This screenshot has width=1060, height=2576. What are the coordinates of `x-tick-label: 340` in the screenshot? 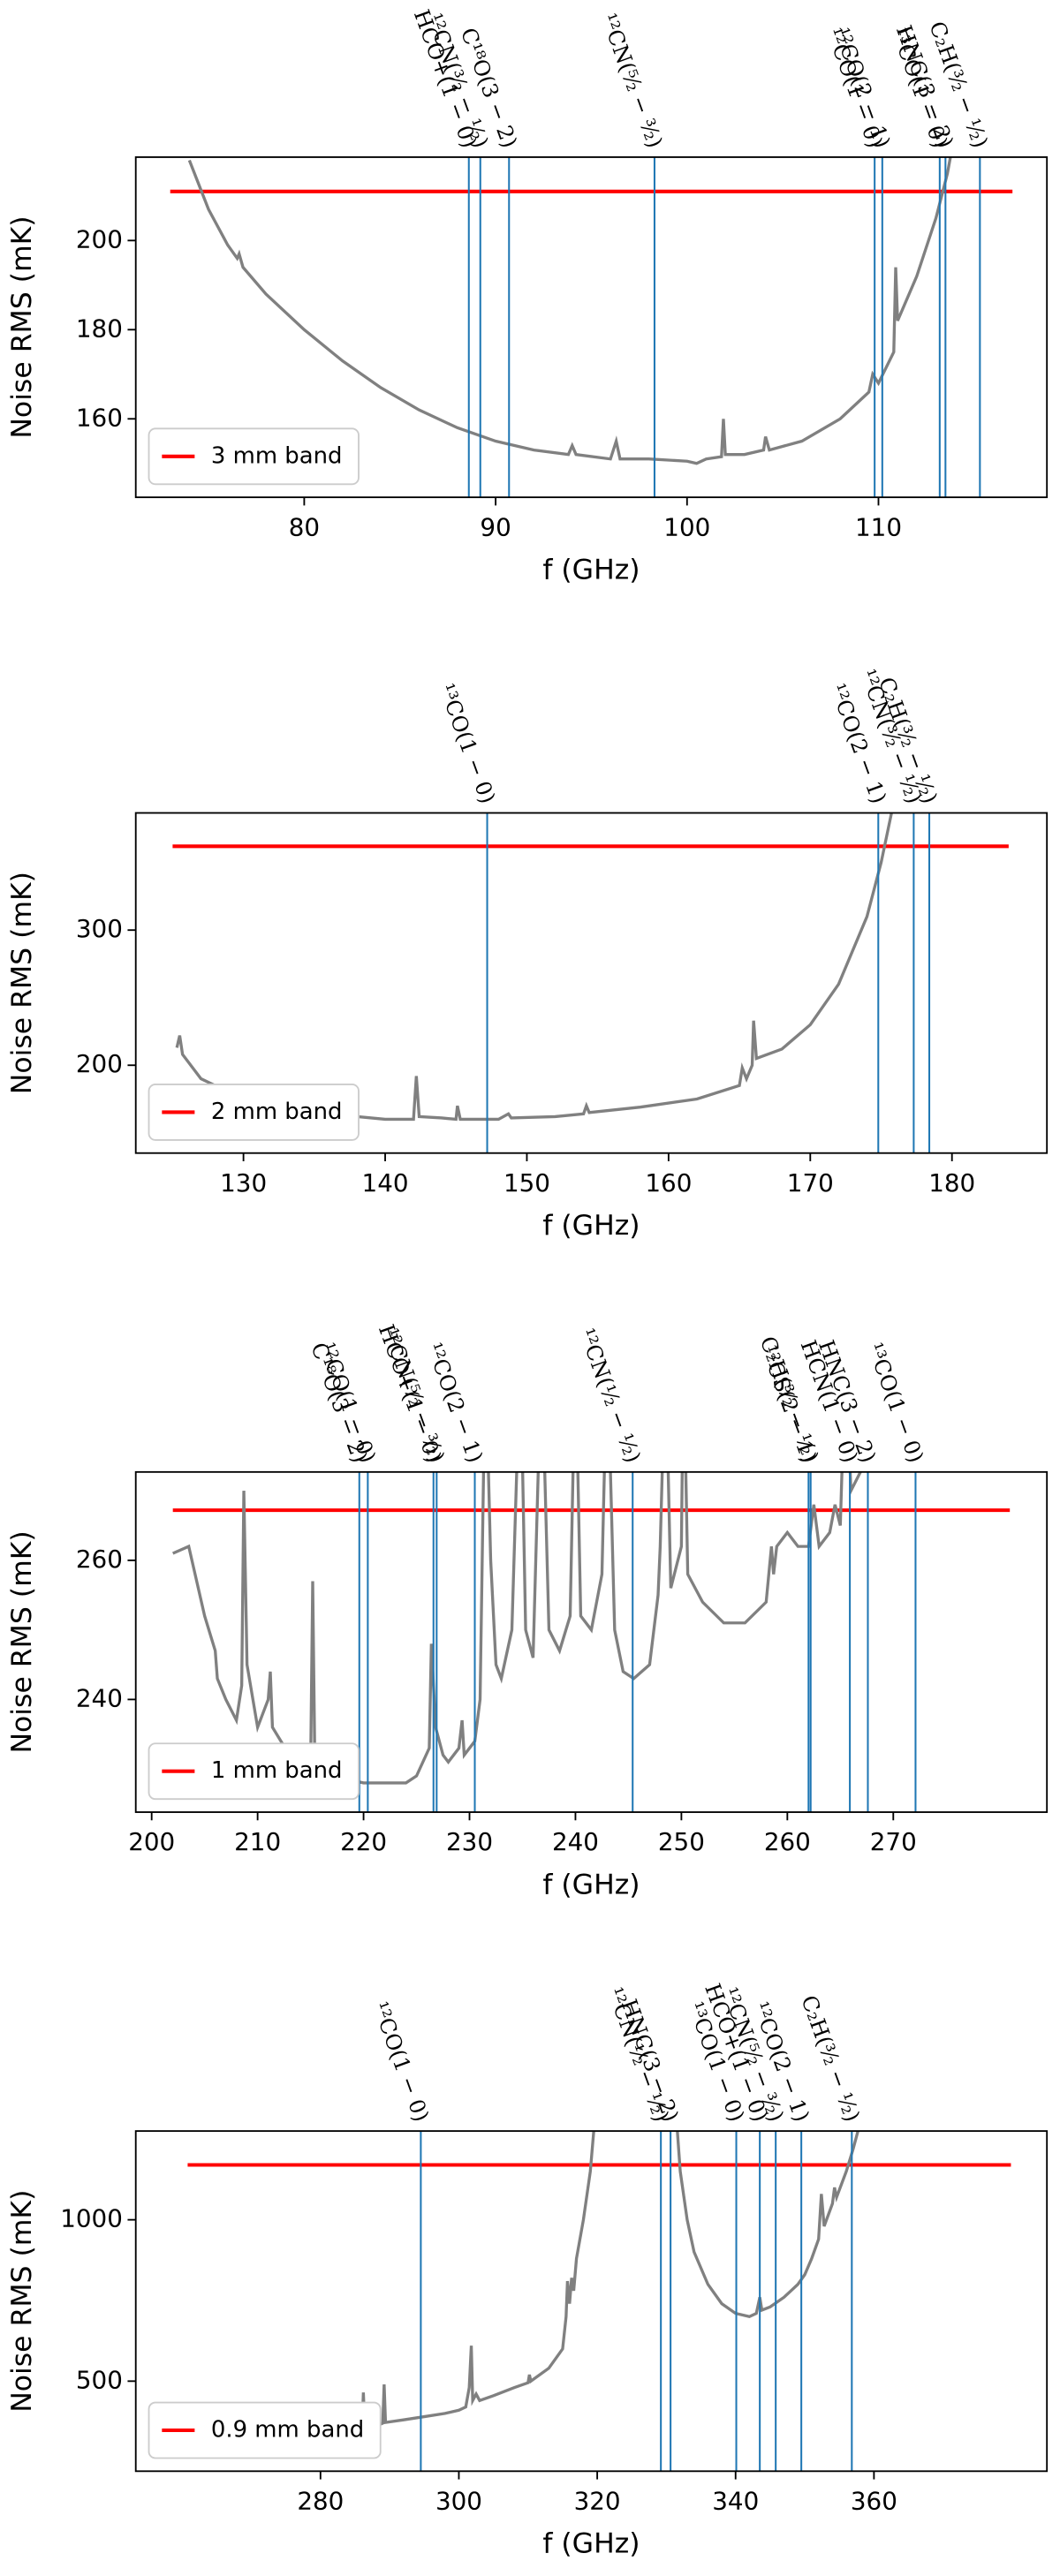 It's located at (735, 2501).